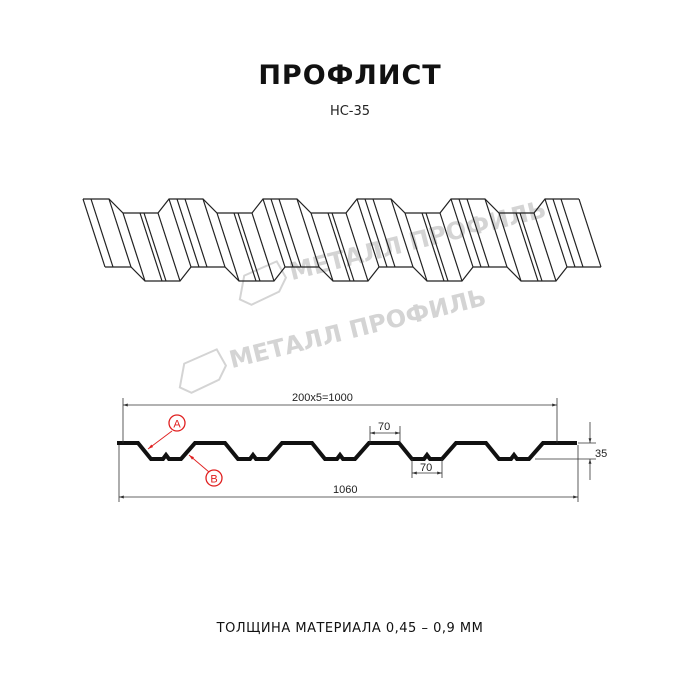 The image size is (700, 700). I want to click on profile-section, so click(347, 451).